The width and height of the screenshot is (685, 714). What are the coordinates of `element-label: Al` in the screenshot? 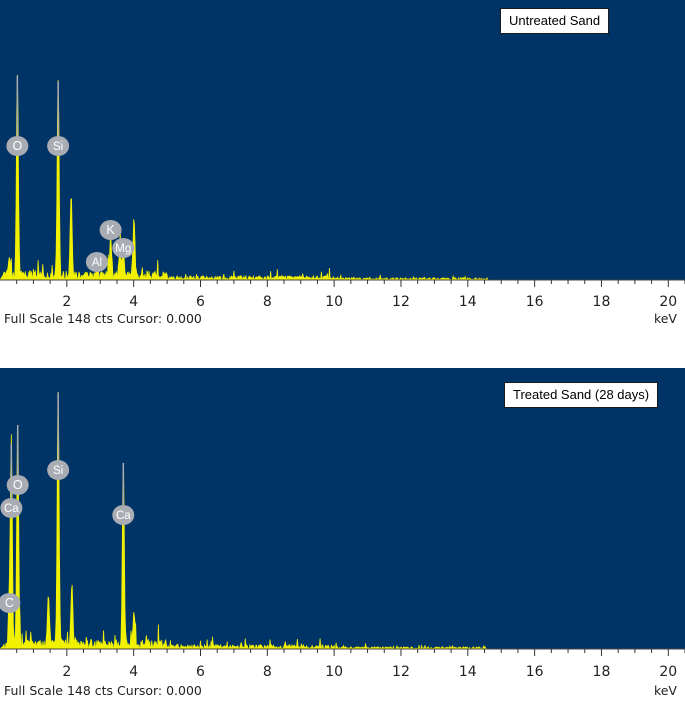 It's located at (97, 263).